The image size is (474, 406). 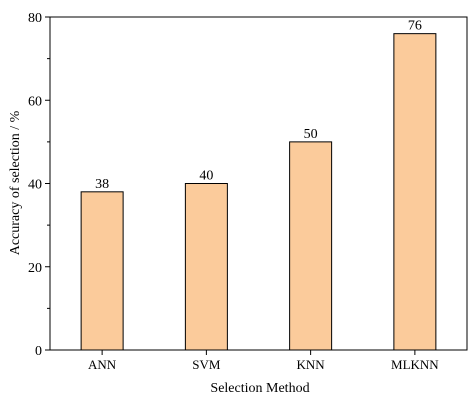 I want to click on y-tick-label: 20, so click(x=35, y=268).